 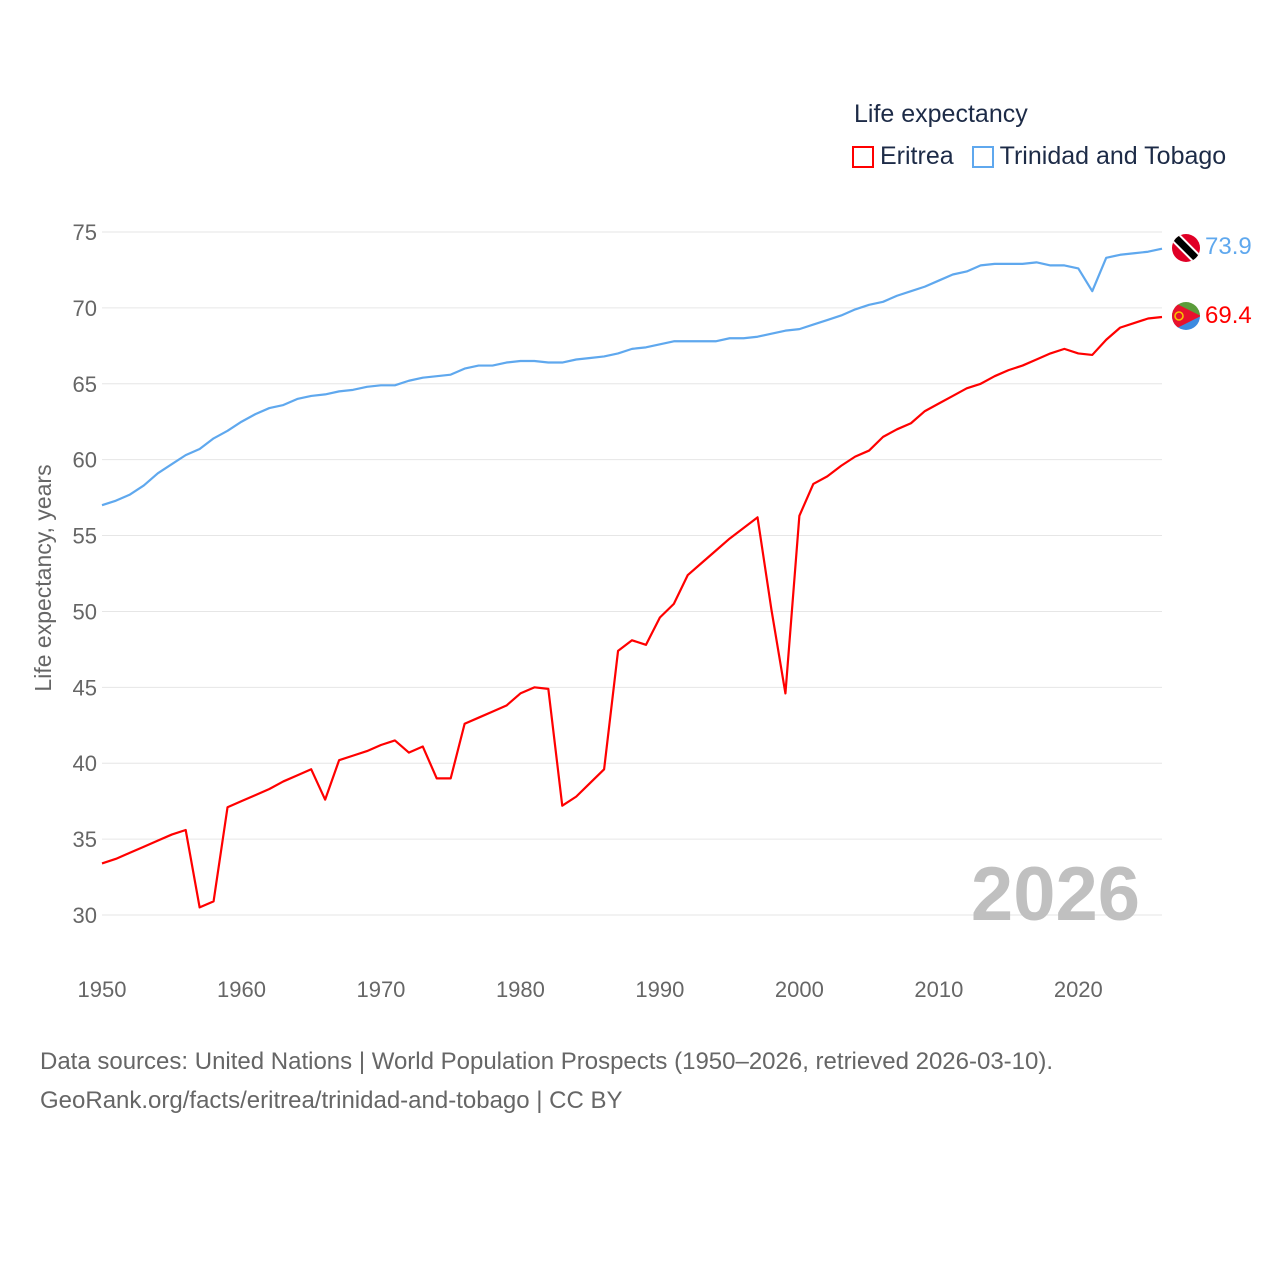 I want to click on x-tick-label: 1970, so click(x=380, y=989).